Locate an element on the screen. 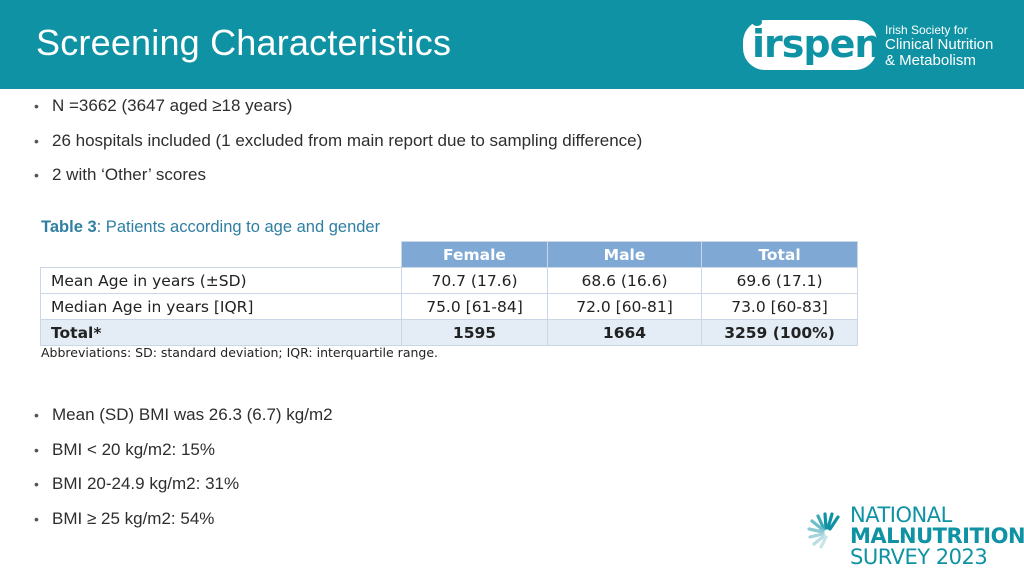  bullet-item: • Mean (SD) BMI was 26.3 (6.7) kg/m2 is located at coordinates (182, 422).